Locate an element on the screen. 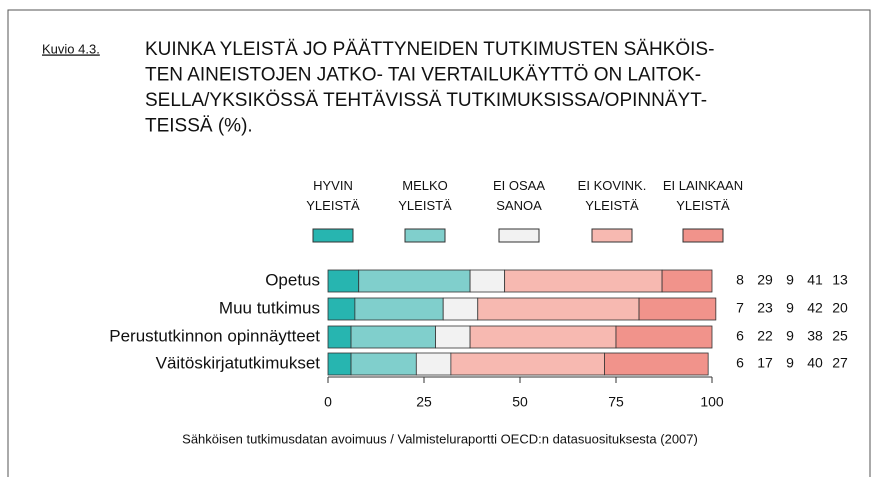 The width and height of the screenshot is (879, 477). category-label: Väitöskirjatutkimukset is located at coordinates (238, 362).